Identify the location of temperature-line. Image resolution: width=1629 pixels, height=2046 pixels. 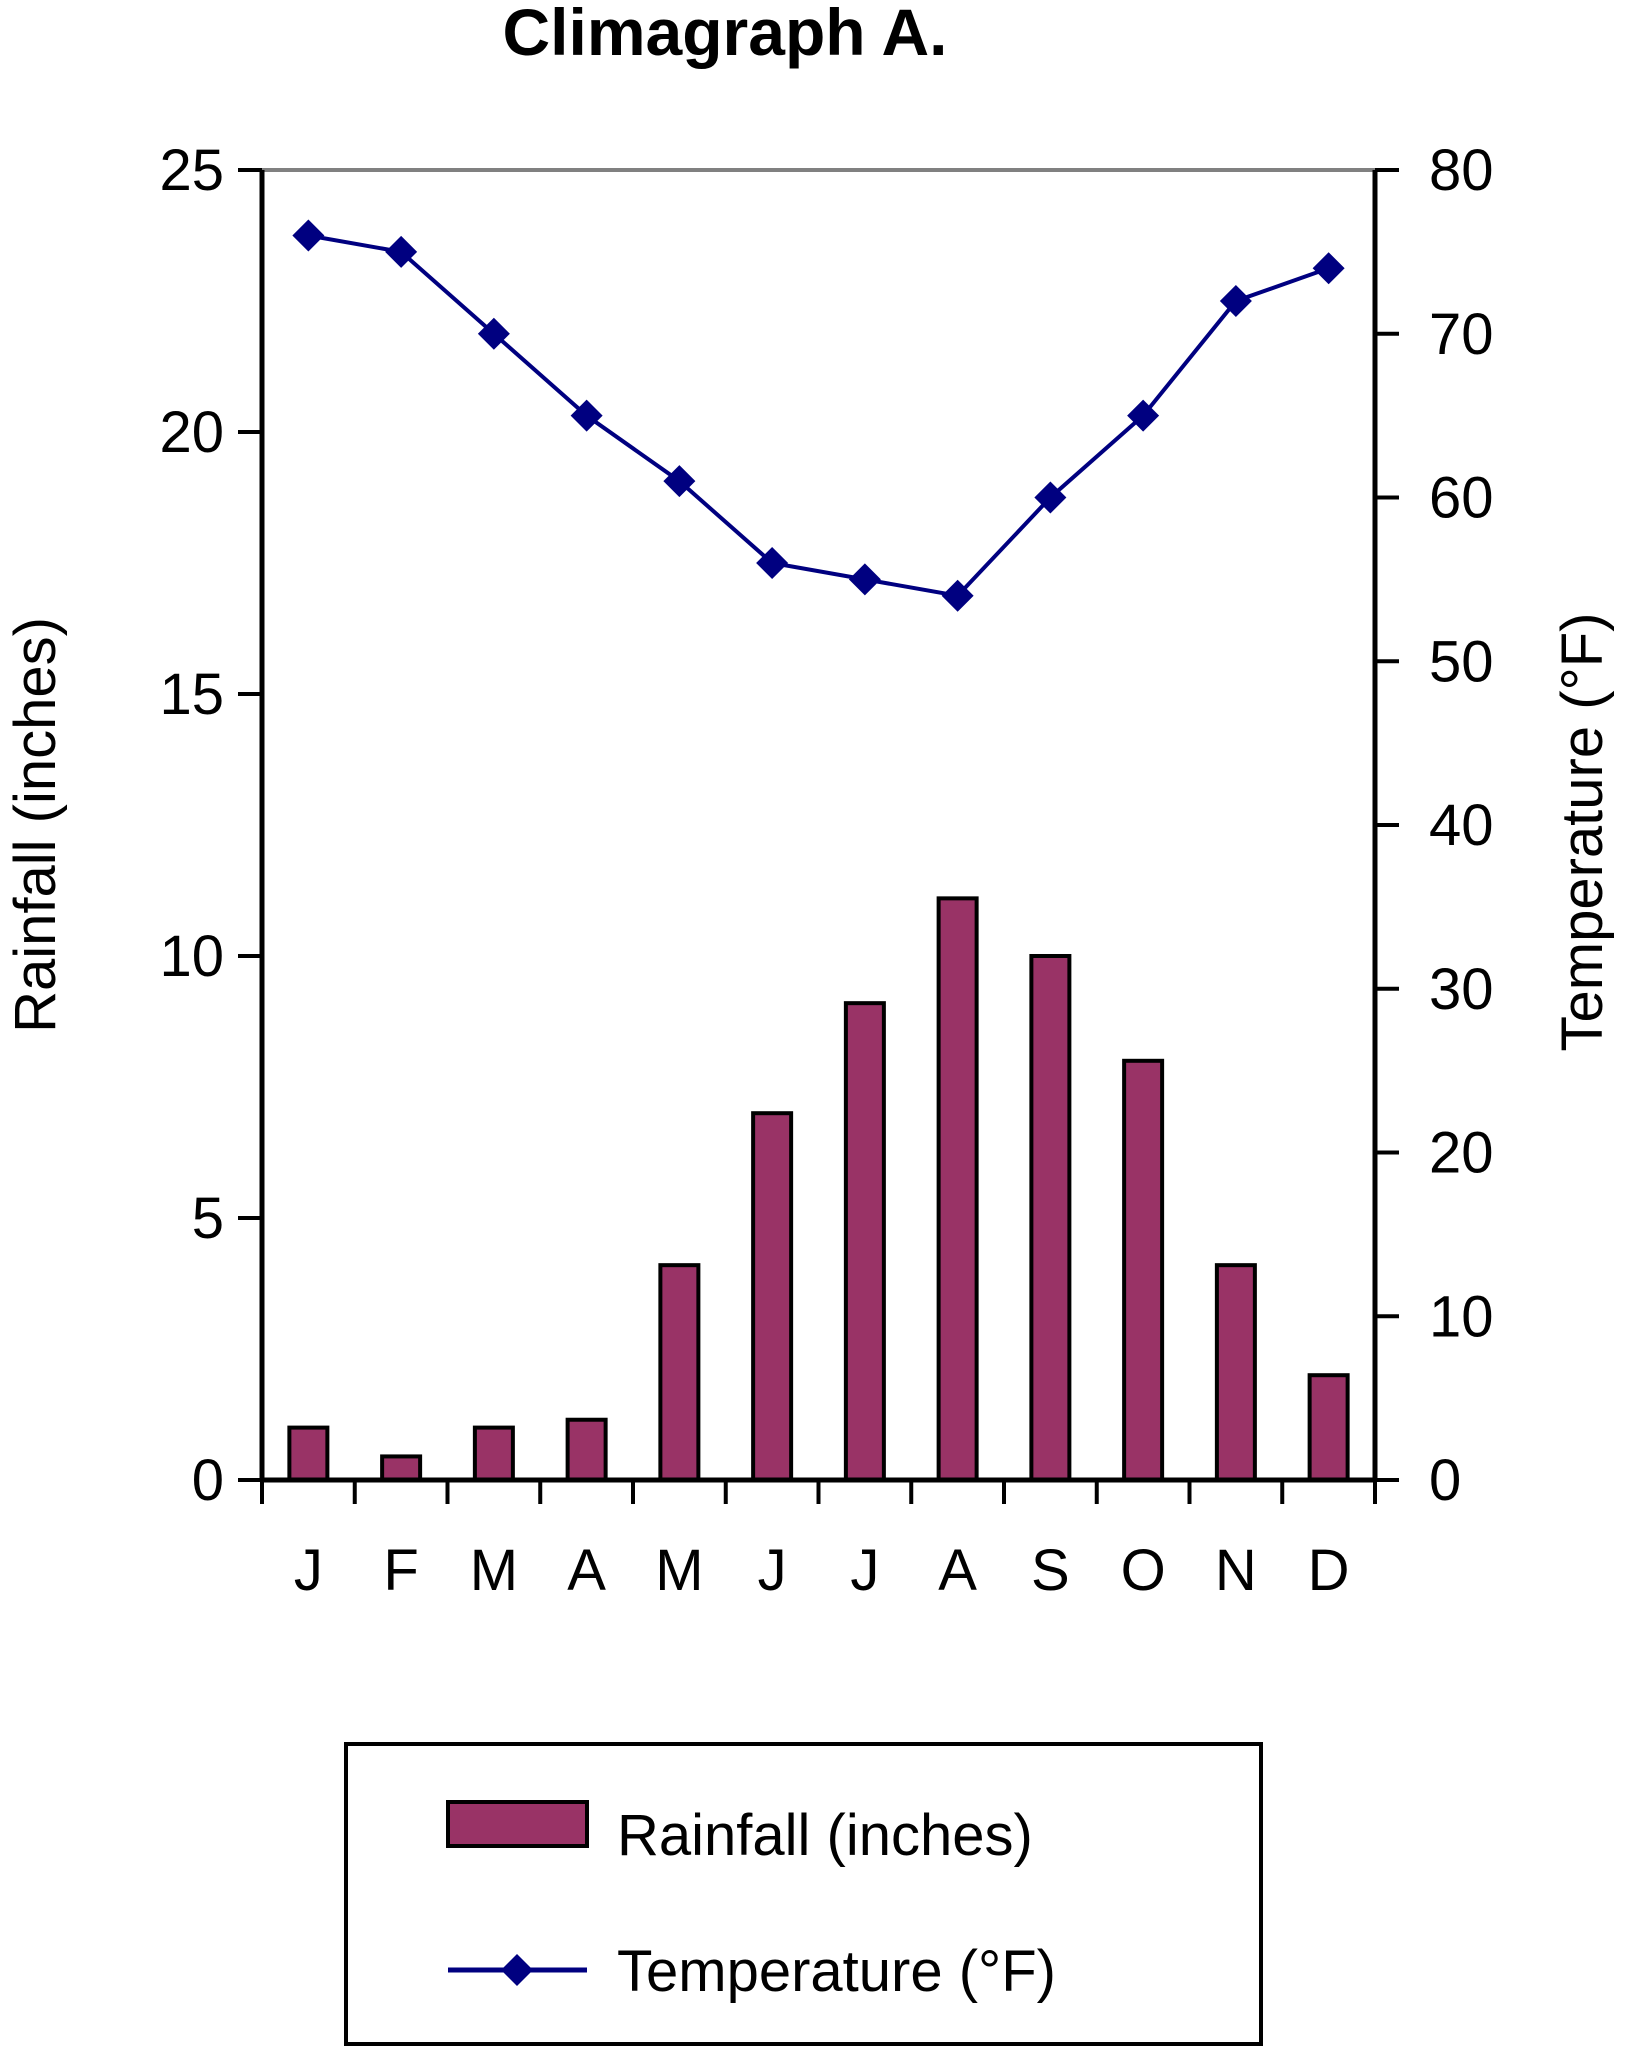
(818, 415).